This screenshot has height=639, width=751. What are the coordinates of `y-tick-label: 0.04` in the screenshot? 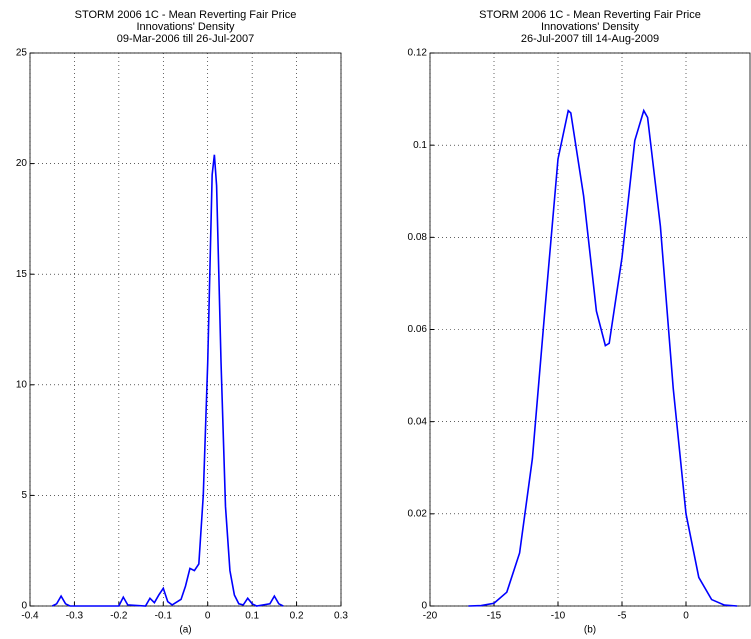 It's located at (418, 421).